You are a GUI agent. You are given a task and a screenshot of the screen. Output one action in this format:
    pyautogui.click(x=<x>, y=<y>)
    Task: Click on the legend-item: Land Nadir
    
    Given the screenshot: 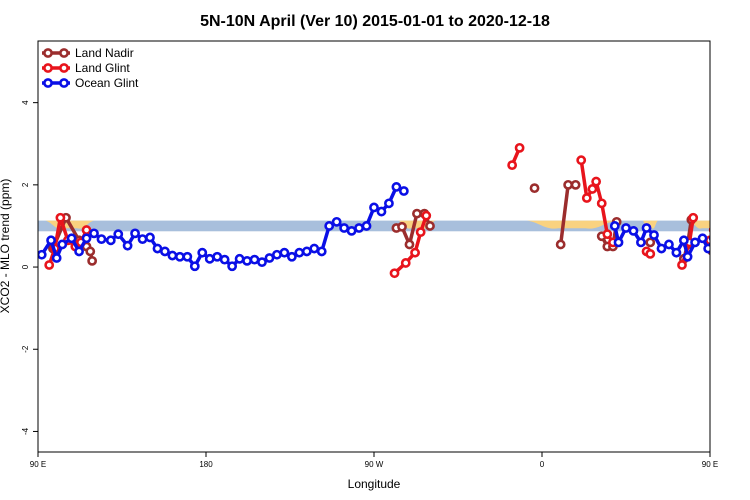 What is the action you would take?
    pyautogui.click(x=88, y=53)
    